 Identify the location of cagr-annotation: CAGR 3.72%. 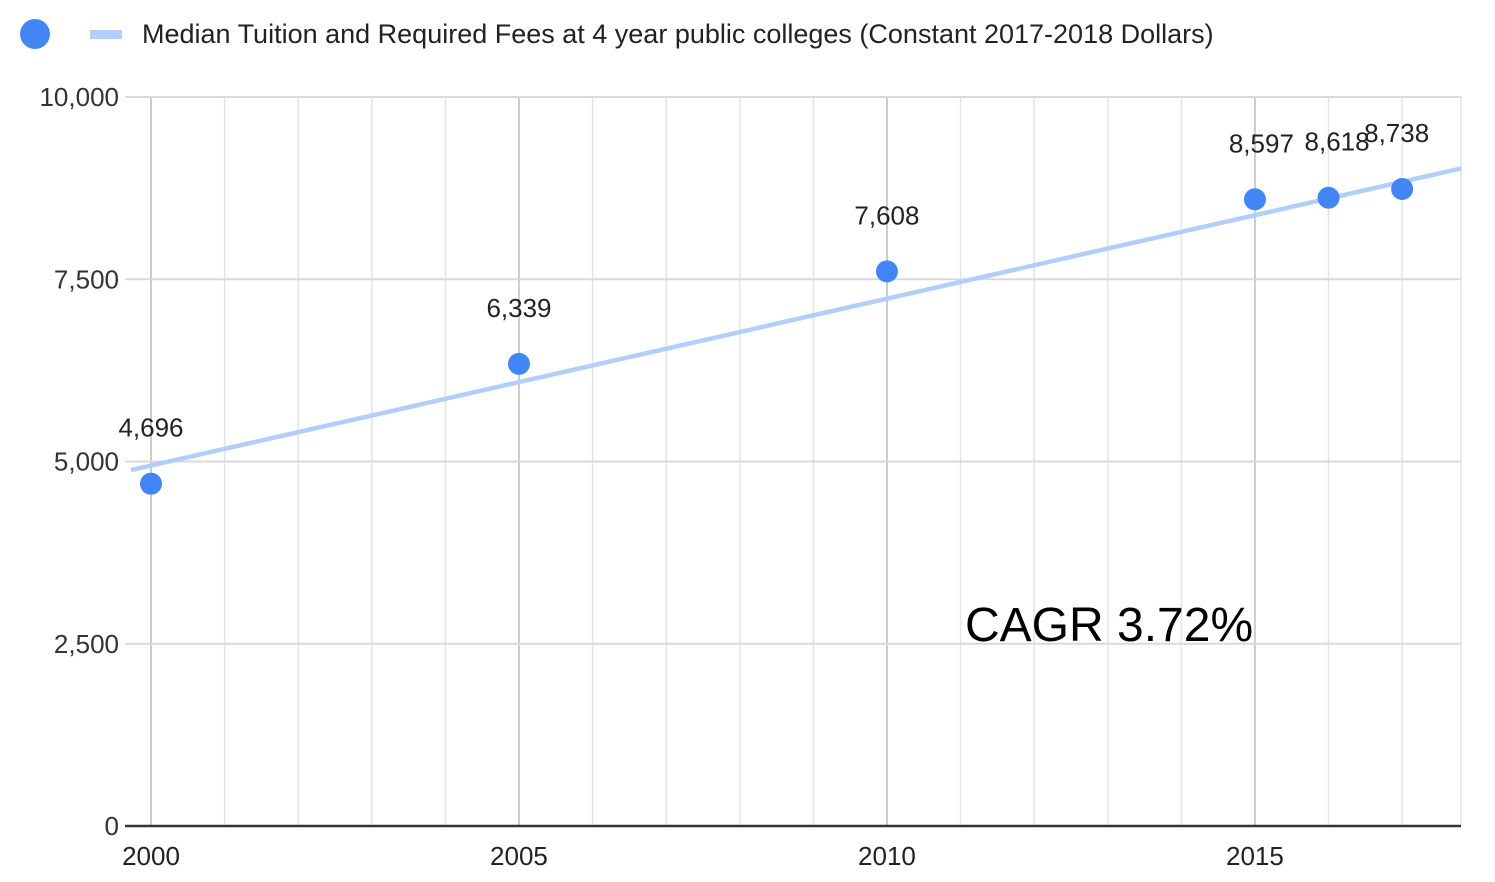
(1109, 625).